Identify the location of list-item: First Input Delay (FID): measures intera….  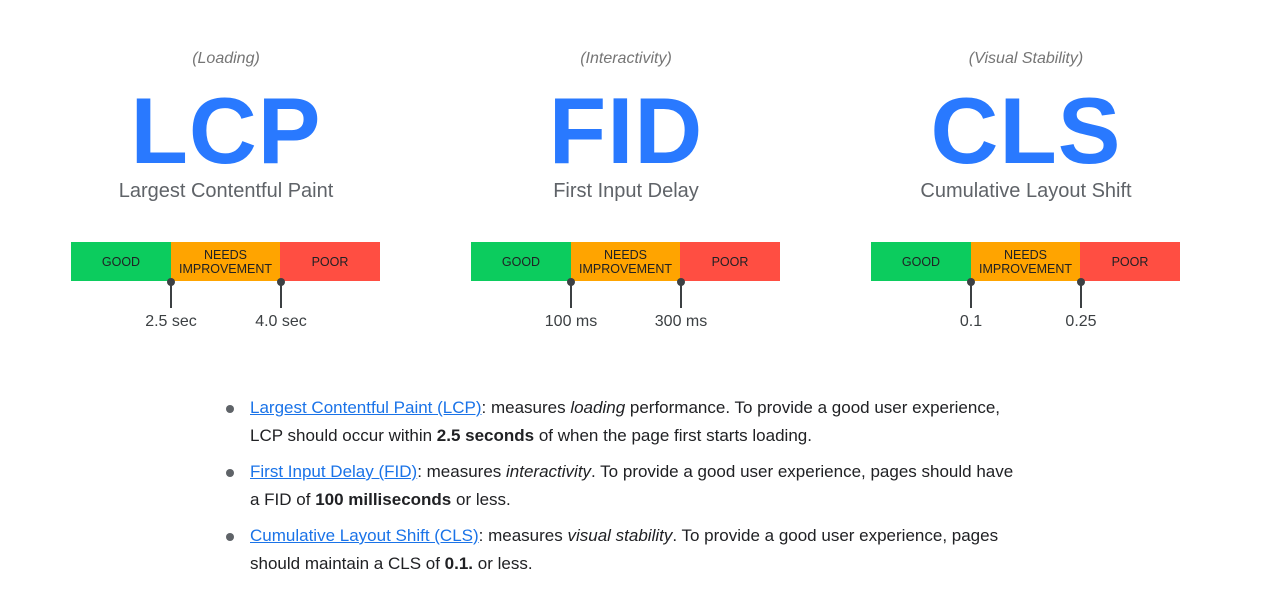
(624, 486).